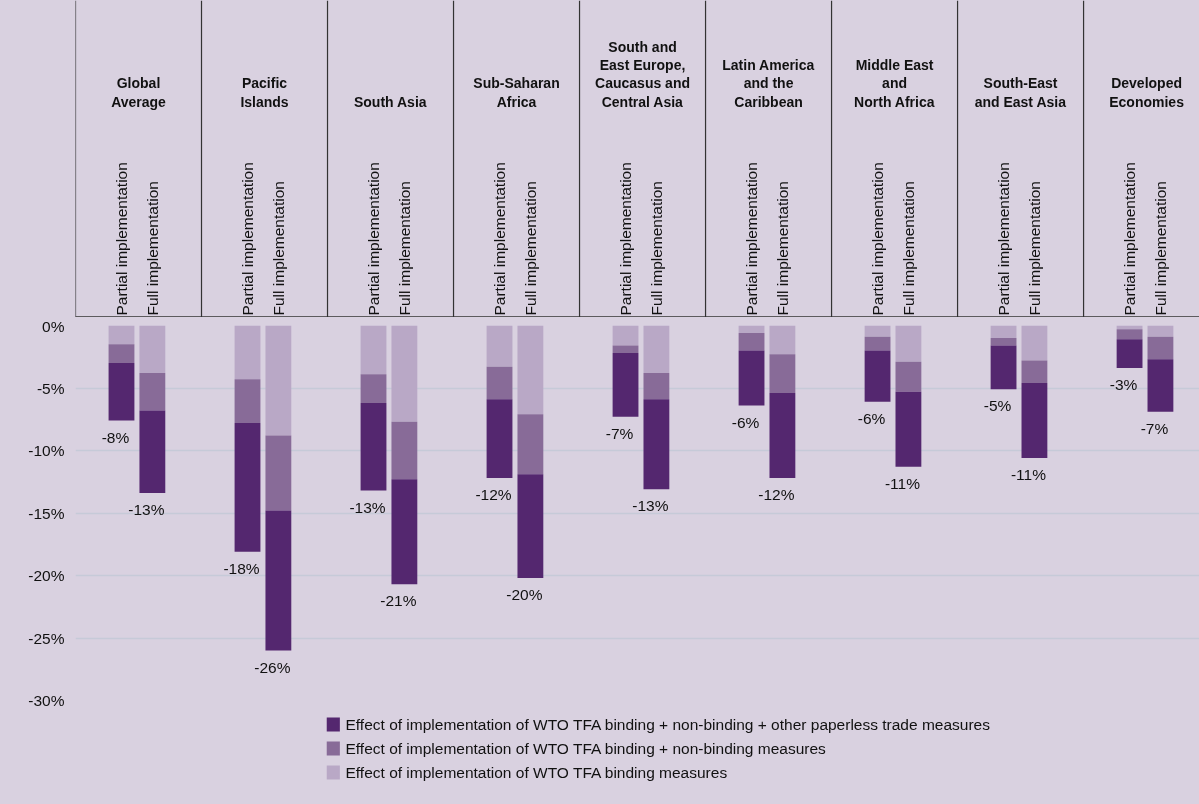 The height and width of the screenshot is (804, 1199). I want to click on y-tick-label: -5%, so click(50, 388).